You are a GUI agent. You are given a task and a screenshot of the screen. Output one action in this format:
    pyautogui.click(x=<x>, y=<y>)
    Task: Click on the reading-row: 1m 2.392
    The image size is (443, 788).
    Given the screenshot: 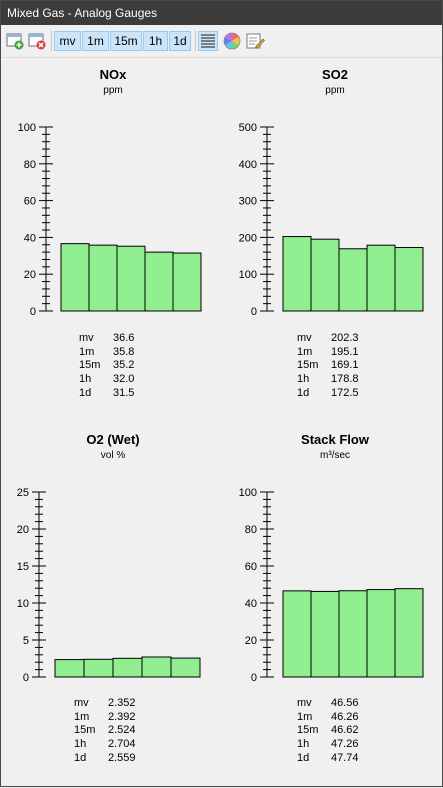 What is the action you would take?
    pyautogui.click(x=105, y=718)
    